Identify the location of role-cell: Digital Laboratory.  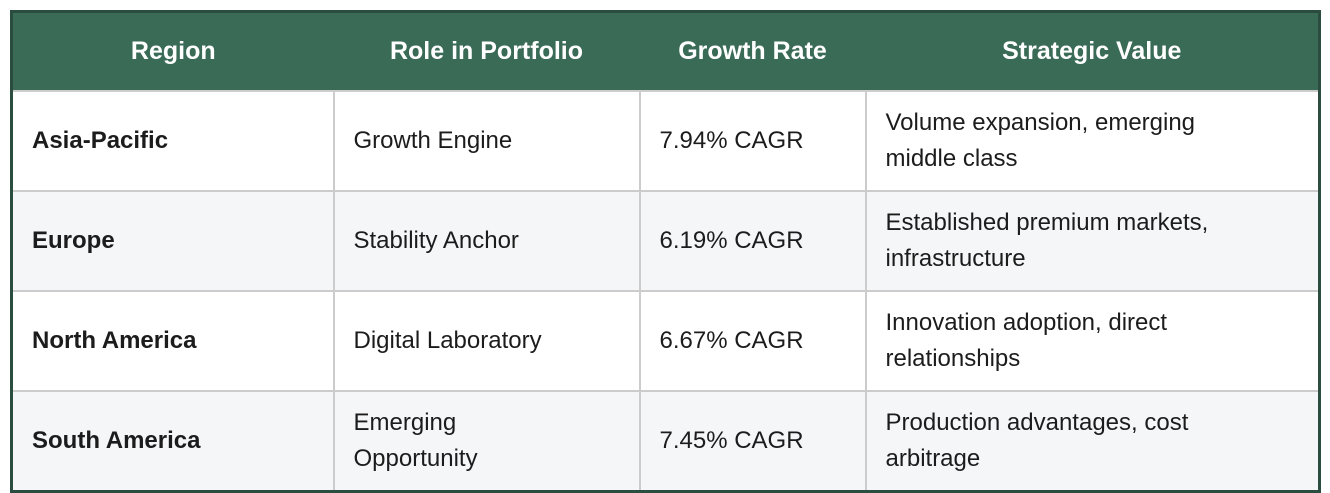
(486, 341).